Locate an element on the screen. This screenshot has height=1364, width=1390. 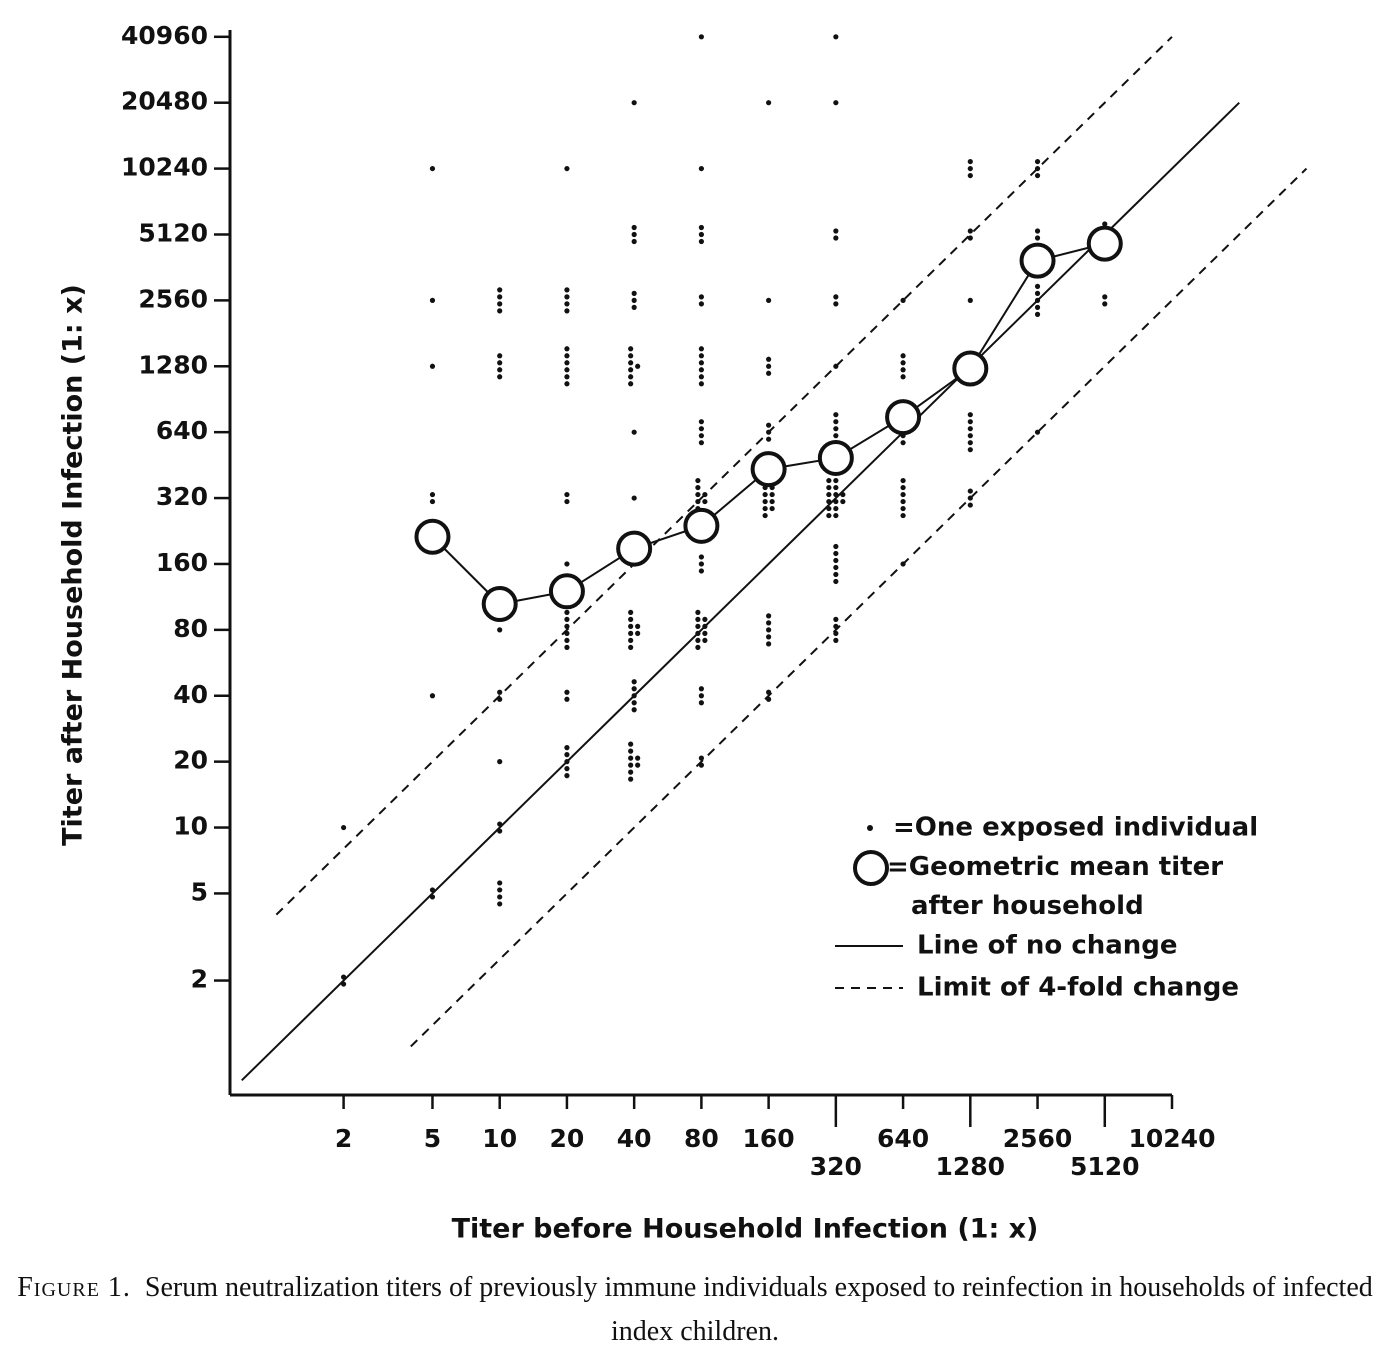
caption-label: Figure 1. is located at coordinates (74, 1287).